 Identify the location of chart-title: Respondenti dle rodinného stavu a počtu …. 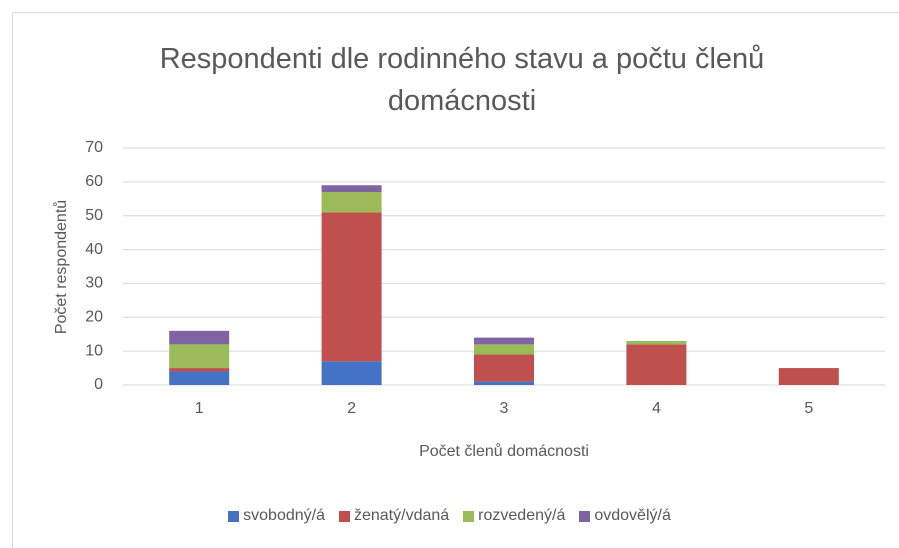
(462, 80).